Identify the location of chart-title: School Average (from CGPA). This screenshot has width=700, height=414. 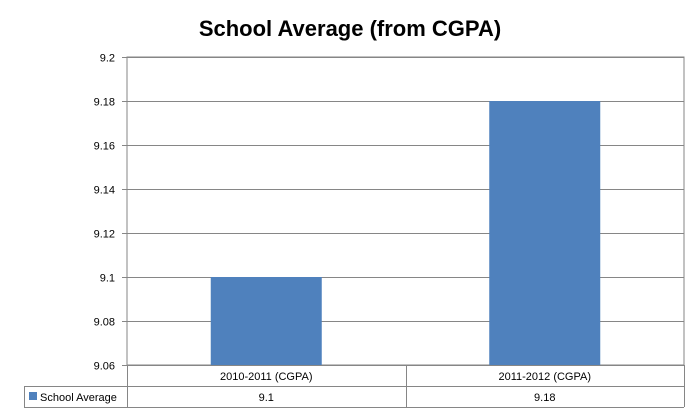
(350, 28).